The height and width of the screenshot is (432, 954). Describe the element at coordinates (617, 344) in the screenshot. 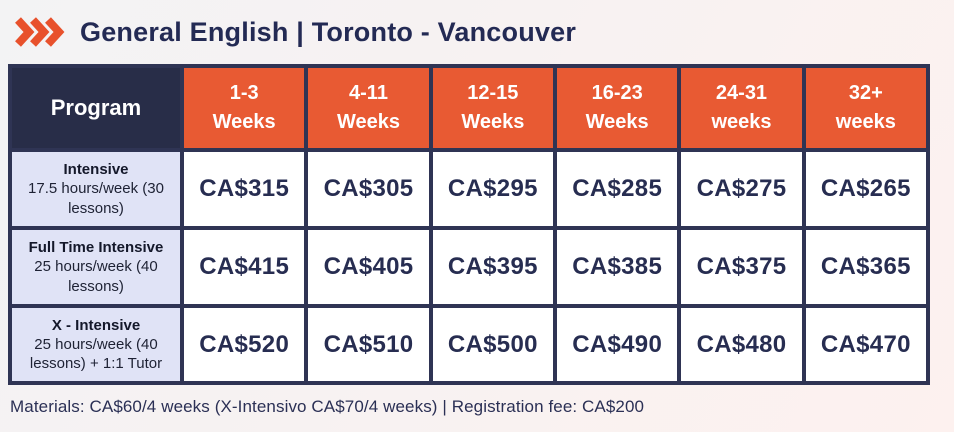

I see `price-cell: CA$490` at that location.